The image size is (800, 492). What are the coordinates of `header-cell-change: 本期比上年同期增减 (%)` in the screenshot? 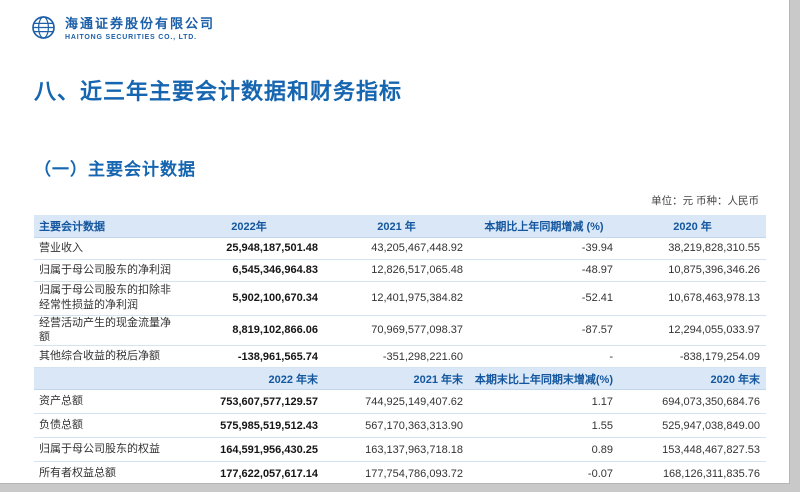 It's located at (544, 226).